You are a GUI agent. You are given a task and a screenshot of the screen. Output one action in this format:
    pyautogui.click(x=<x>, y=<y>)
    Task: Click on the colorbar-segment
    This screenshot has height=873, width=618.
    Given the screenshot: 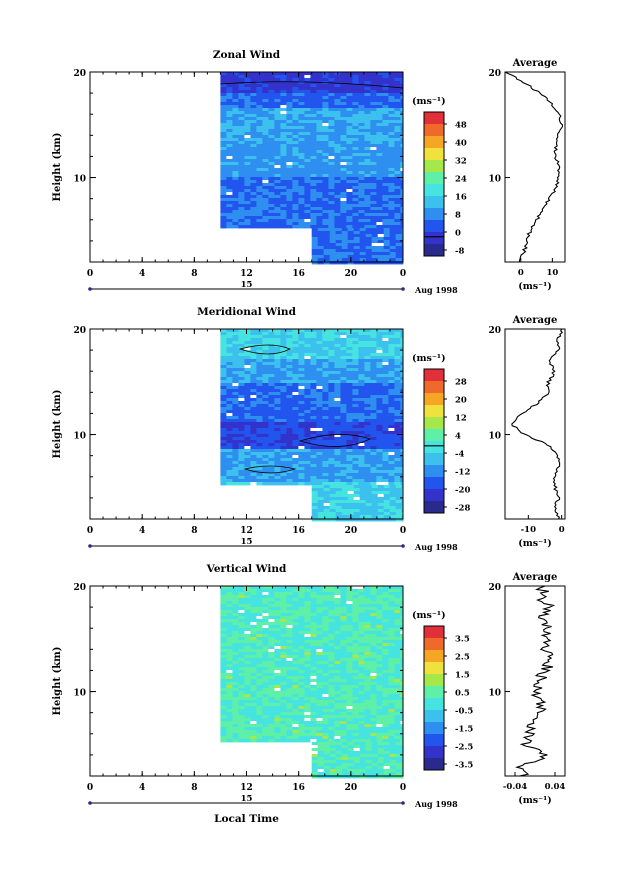 What is the action you would take?
    pyautogui.click(x=434, y=226)
    